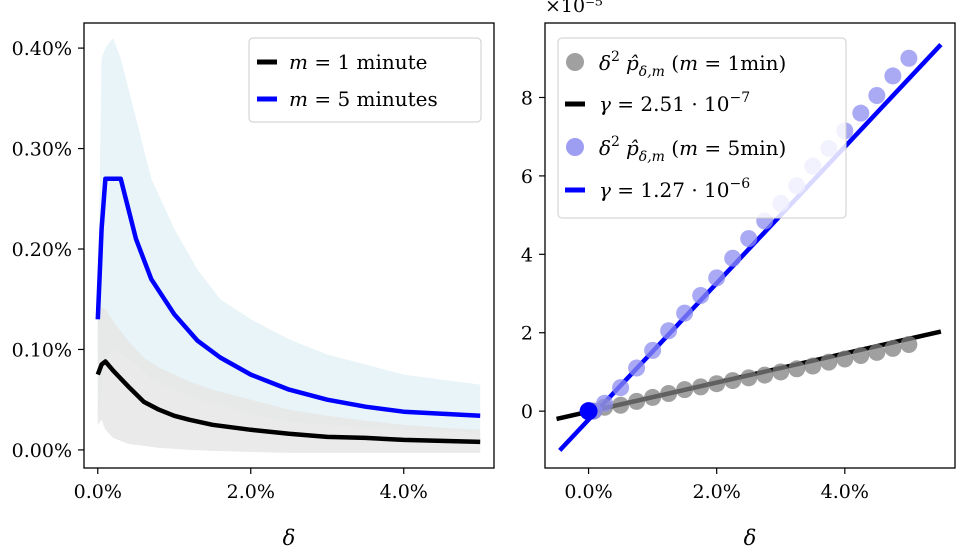 This screenshot has width=964, height=553. Describe the element at coordinates (574, 8) in the screenshot. I see `right-offset-label: ×10⁻⁵` at that location.